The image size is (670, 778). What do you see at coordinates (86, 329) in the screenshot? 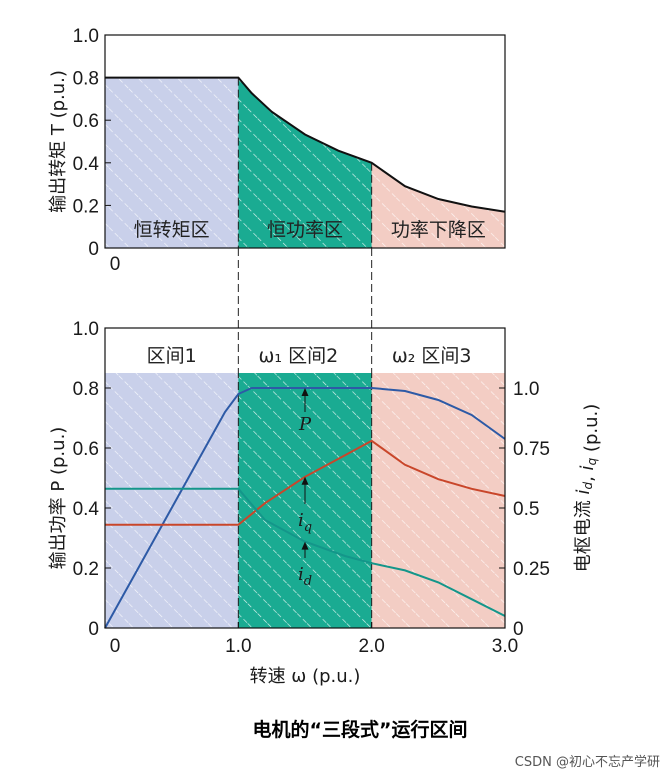
I see `power-ytick-label: 1.0` at bounding box center [86, 329].